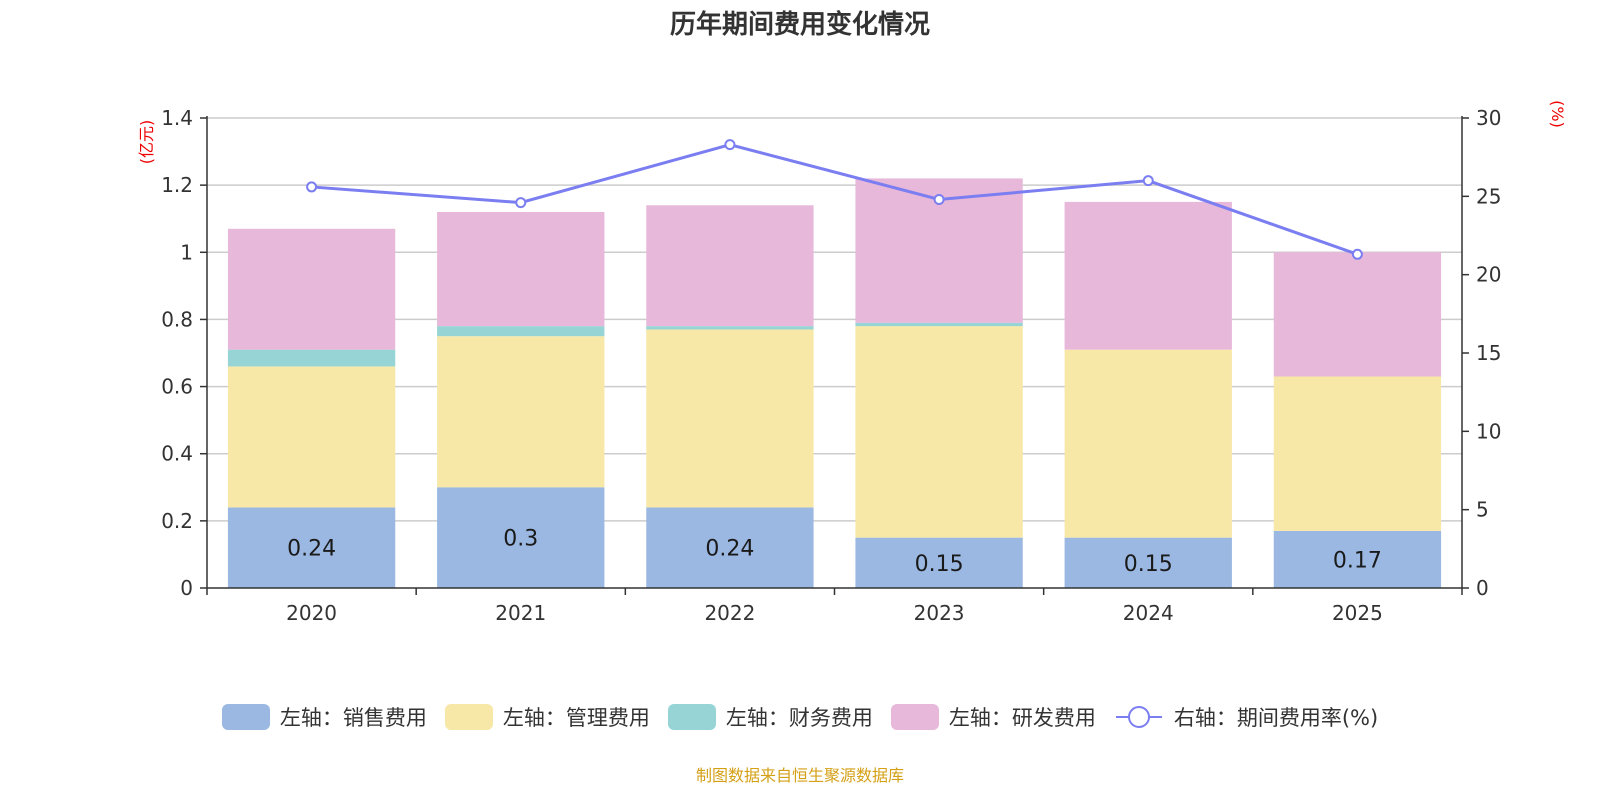  What do you see at coordinates (177, 521) in the screenshot?
I see `left-axis-tick-label: 0.2` at bounding box center [177, 521].